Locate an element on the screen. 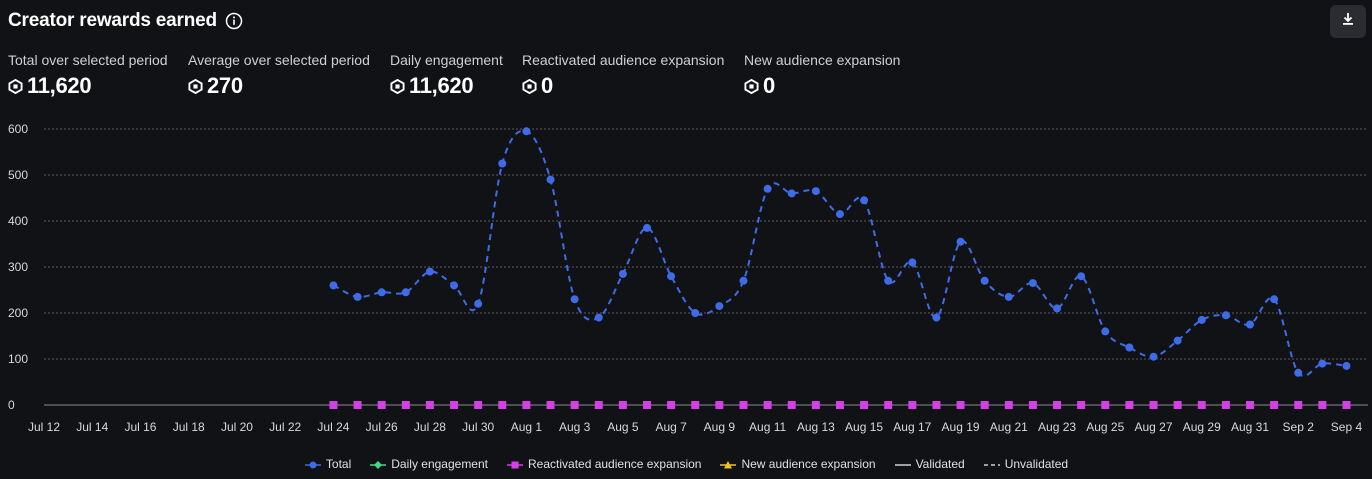 The width and height of the screenshot is (1372, 479). stat-label: Reactivated audience expansion is located at coordinates (623, 60).